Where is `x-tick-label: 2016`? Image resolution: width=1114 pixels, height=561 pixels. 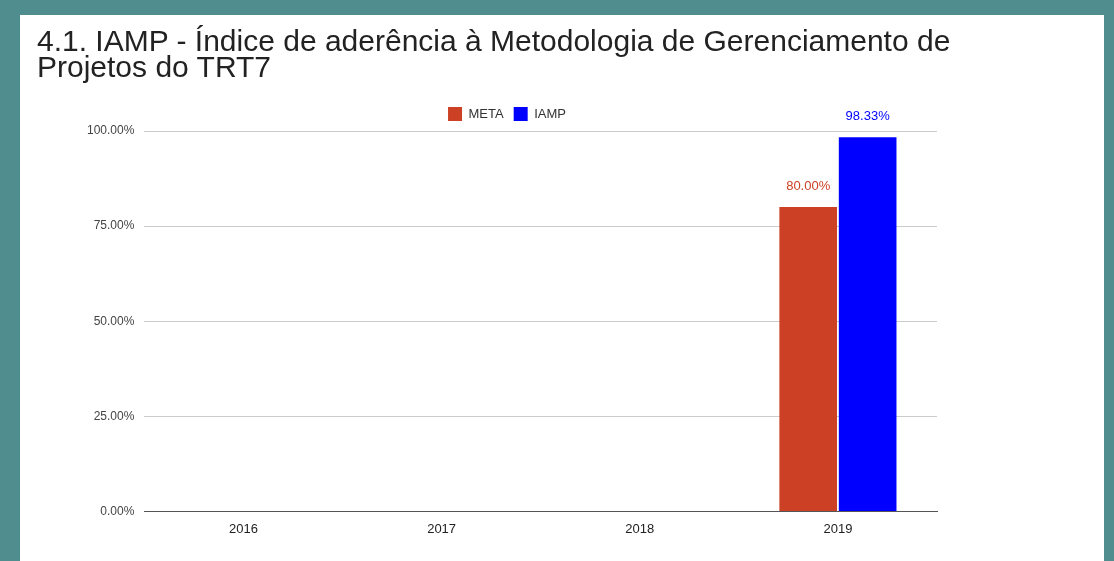 x-tick-label: 2016 is located at coordinates (243, 528).